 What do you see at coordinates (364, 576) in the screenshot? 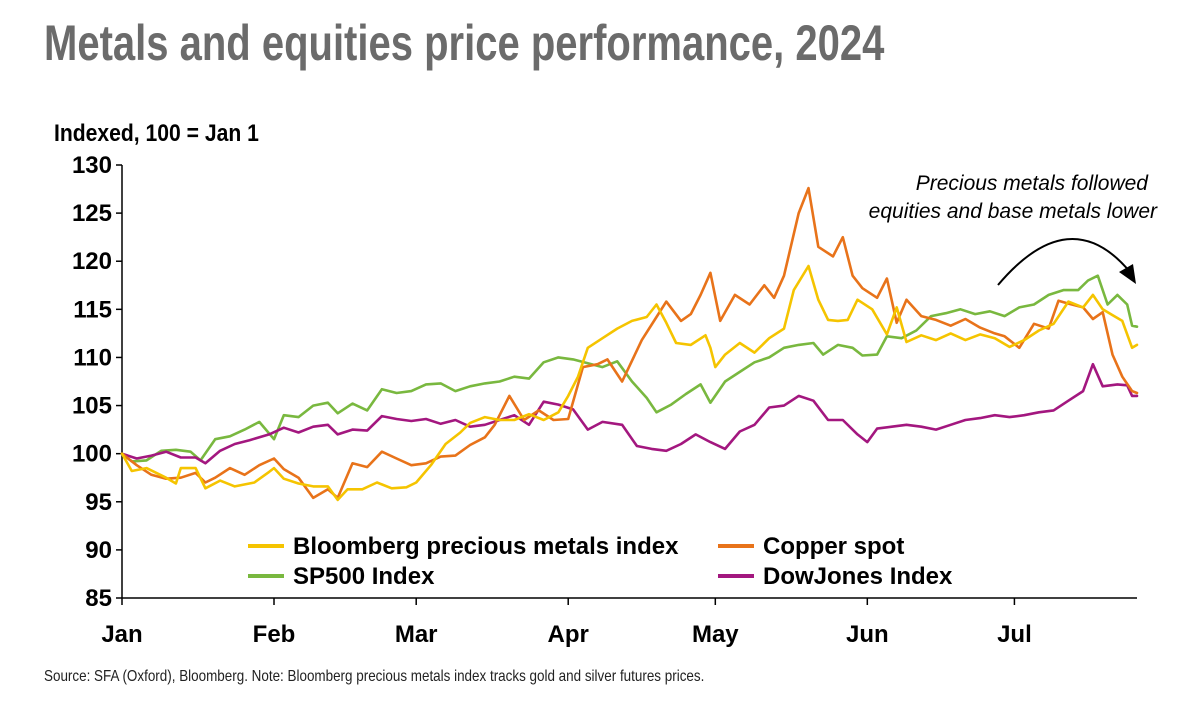
I see `legend-label: SP500 Index` at bounding box center [364, 576].